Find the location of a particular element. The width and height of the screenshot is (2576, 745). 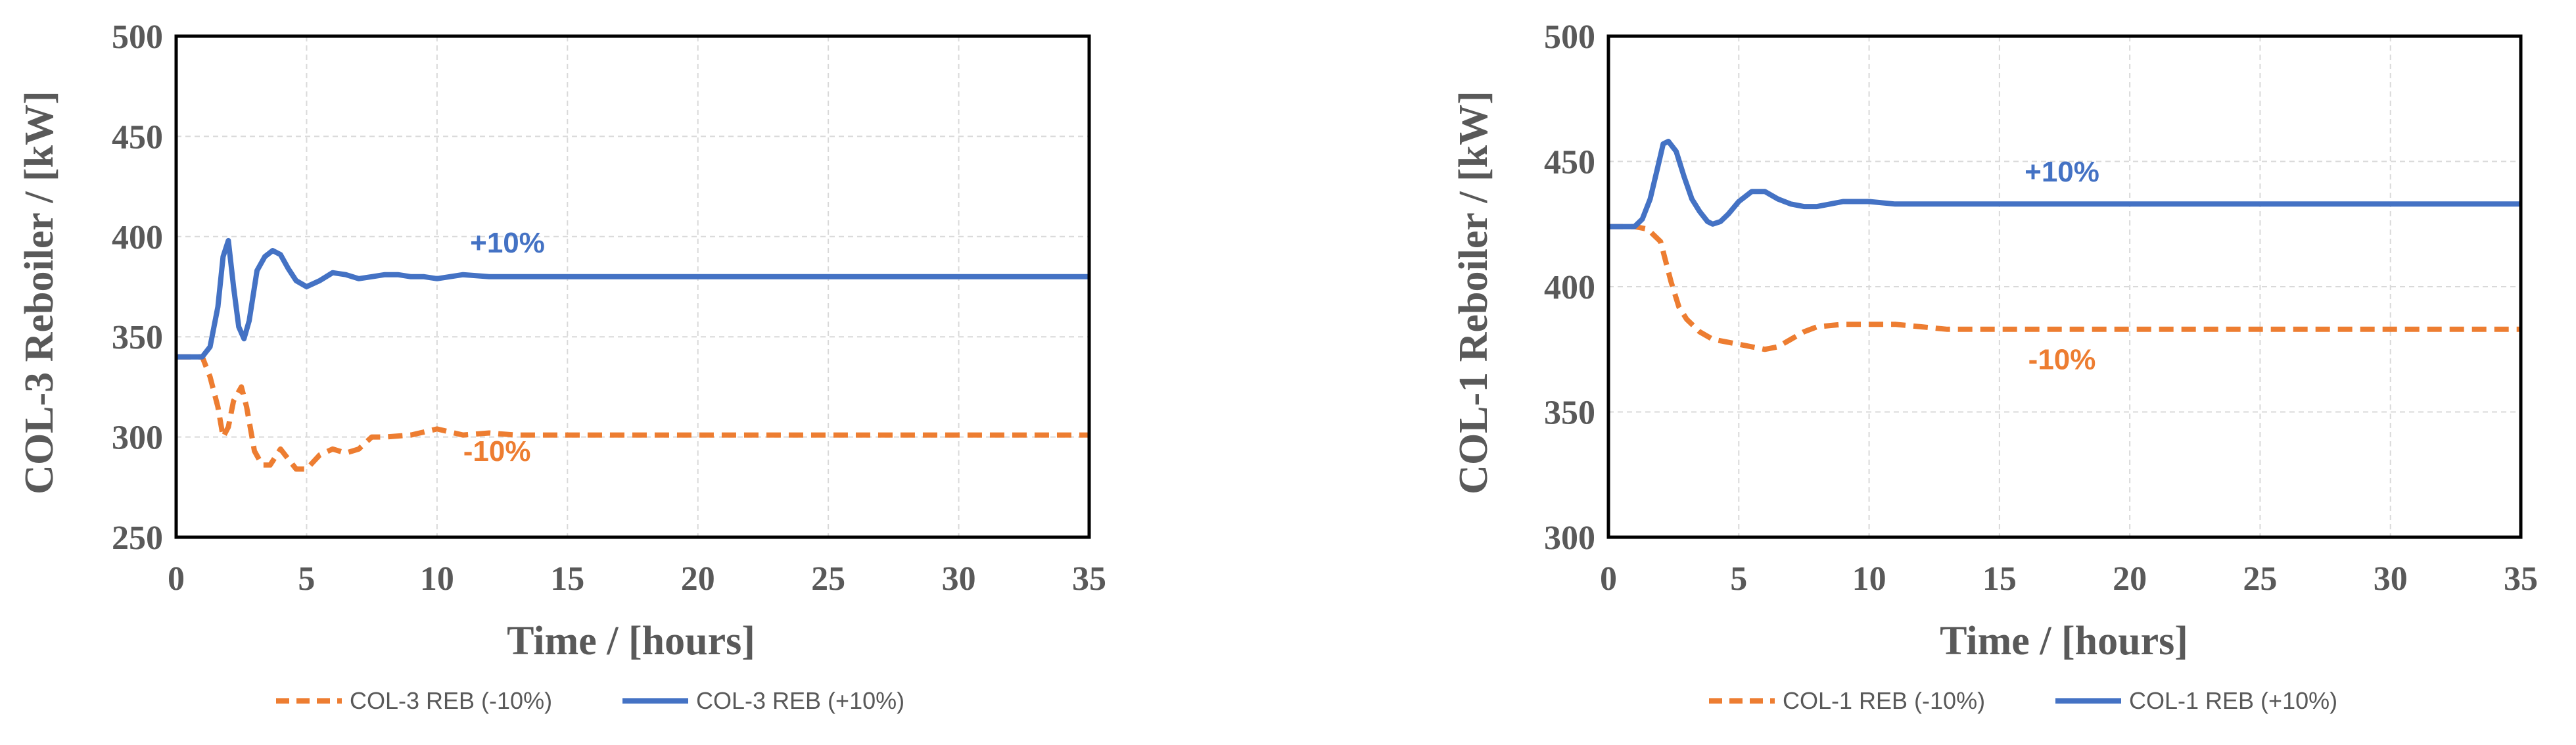

y-tick-label: 250 is located at coordinates (137, 538).